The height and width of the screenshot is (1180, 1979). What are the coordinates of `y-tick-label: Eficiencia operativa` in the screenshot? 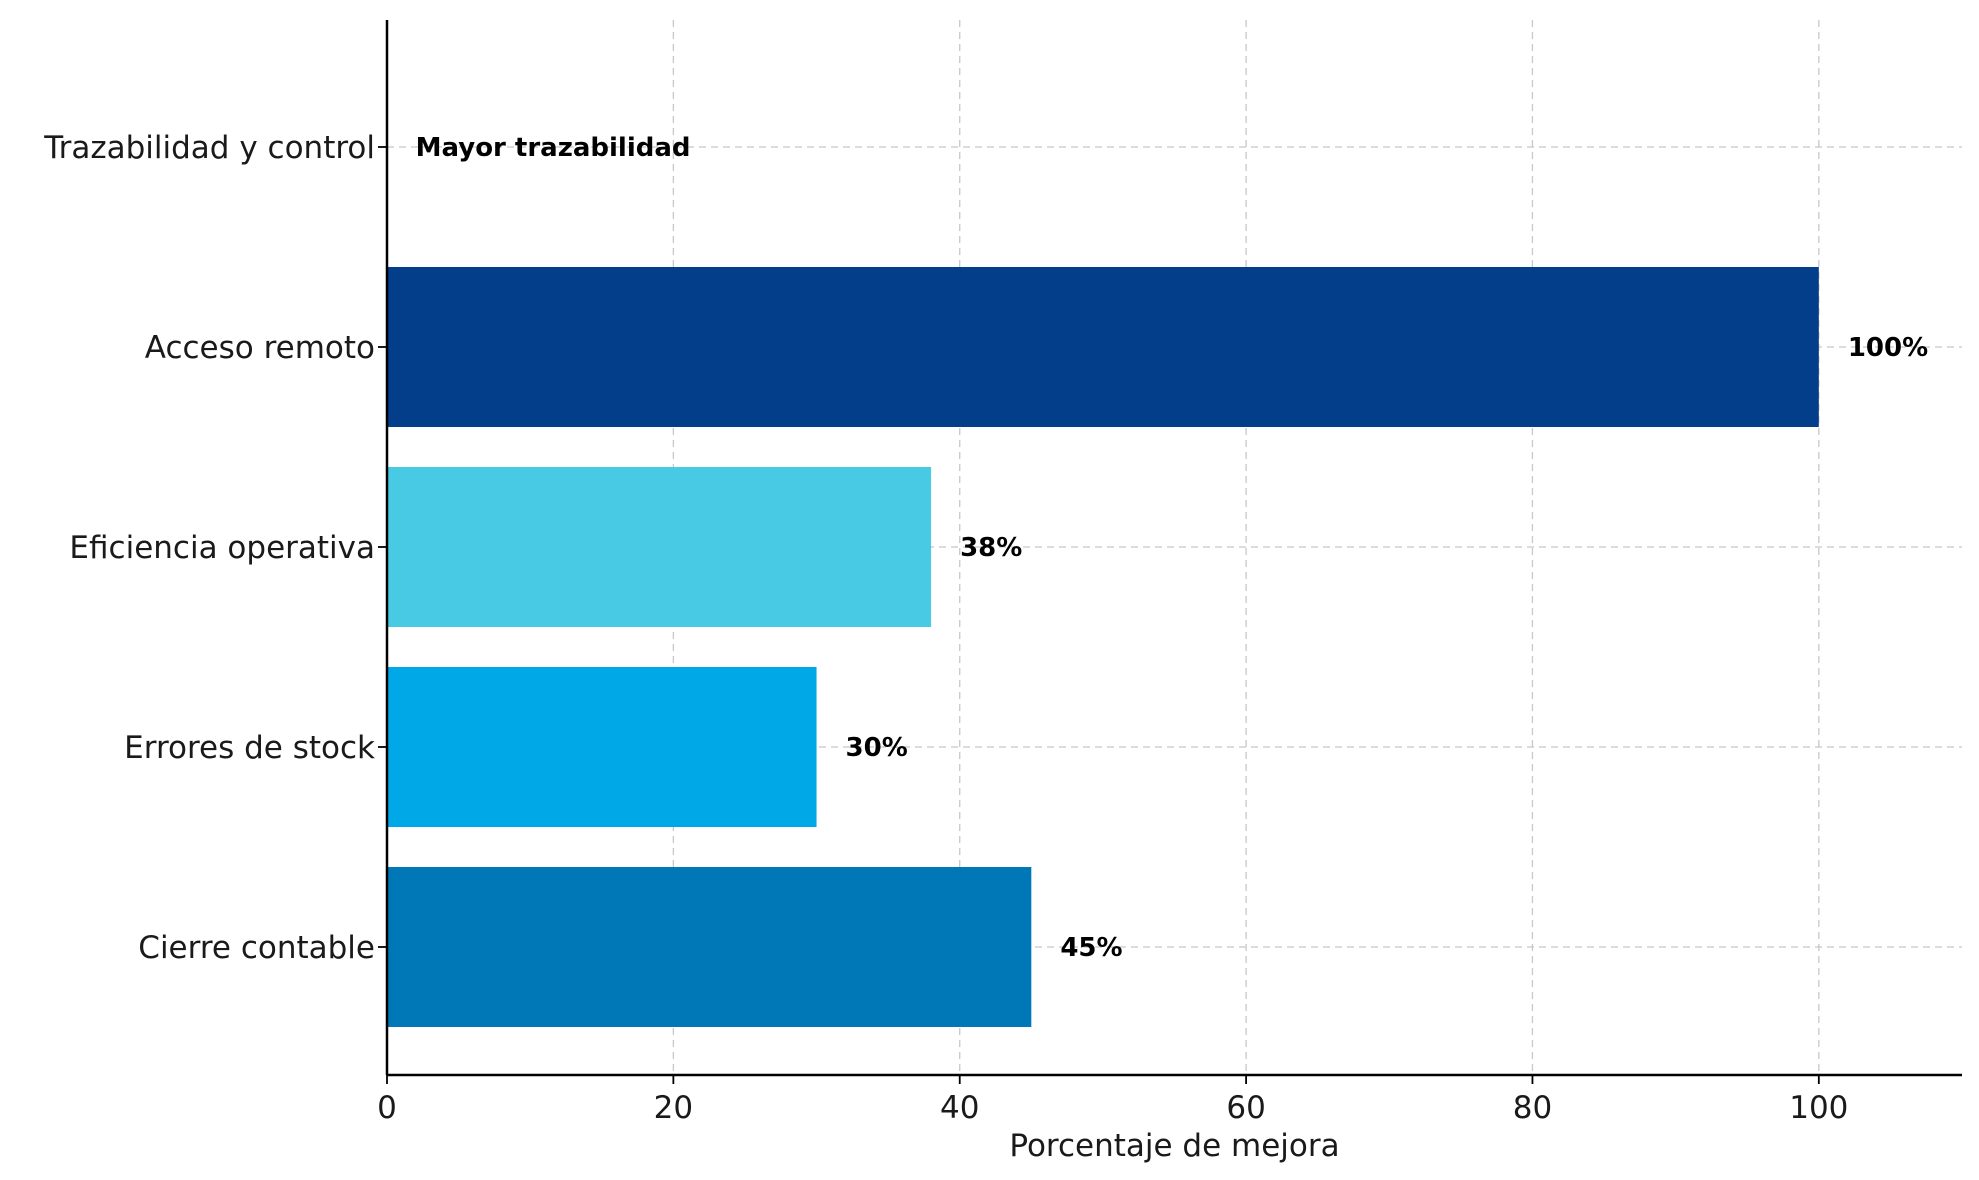 It's located at (222, 548).